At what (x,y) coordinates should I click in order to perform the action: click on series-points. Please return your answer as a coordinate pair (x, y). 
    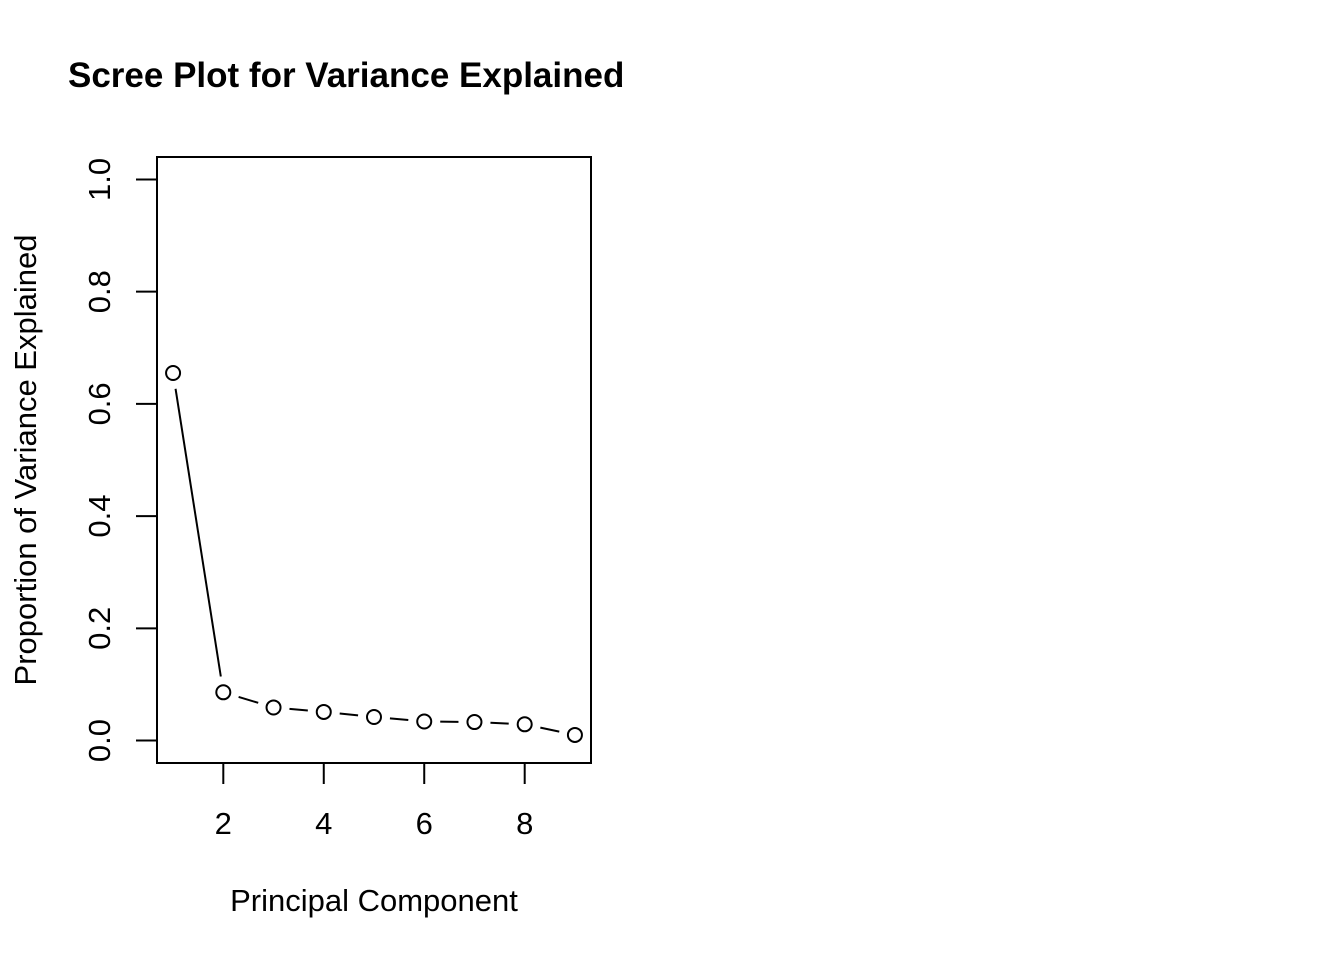
    Looking at the image, I should click on (374, 554).